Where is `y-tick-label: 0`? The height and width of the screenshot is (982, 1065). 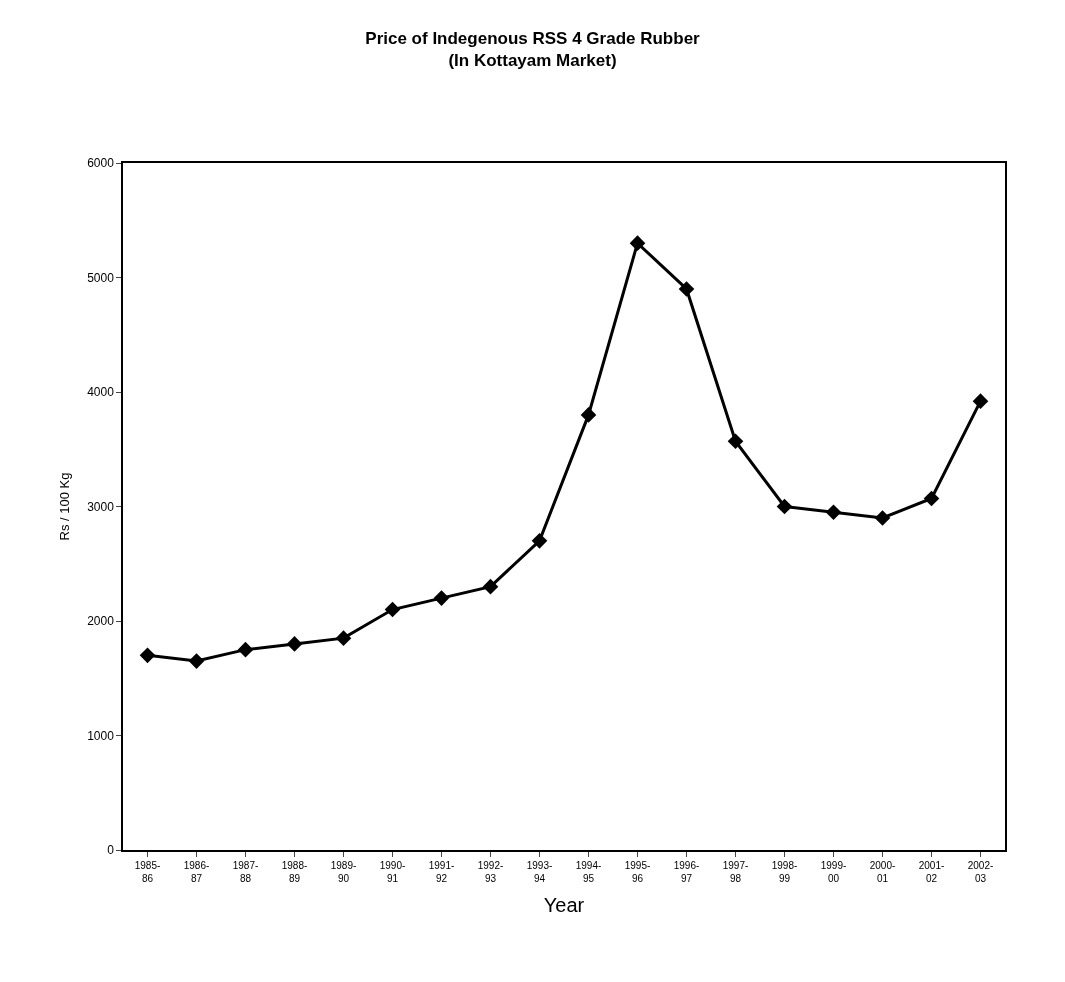 y-tick-label: 0 is located at coordinates (111, 850).